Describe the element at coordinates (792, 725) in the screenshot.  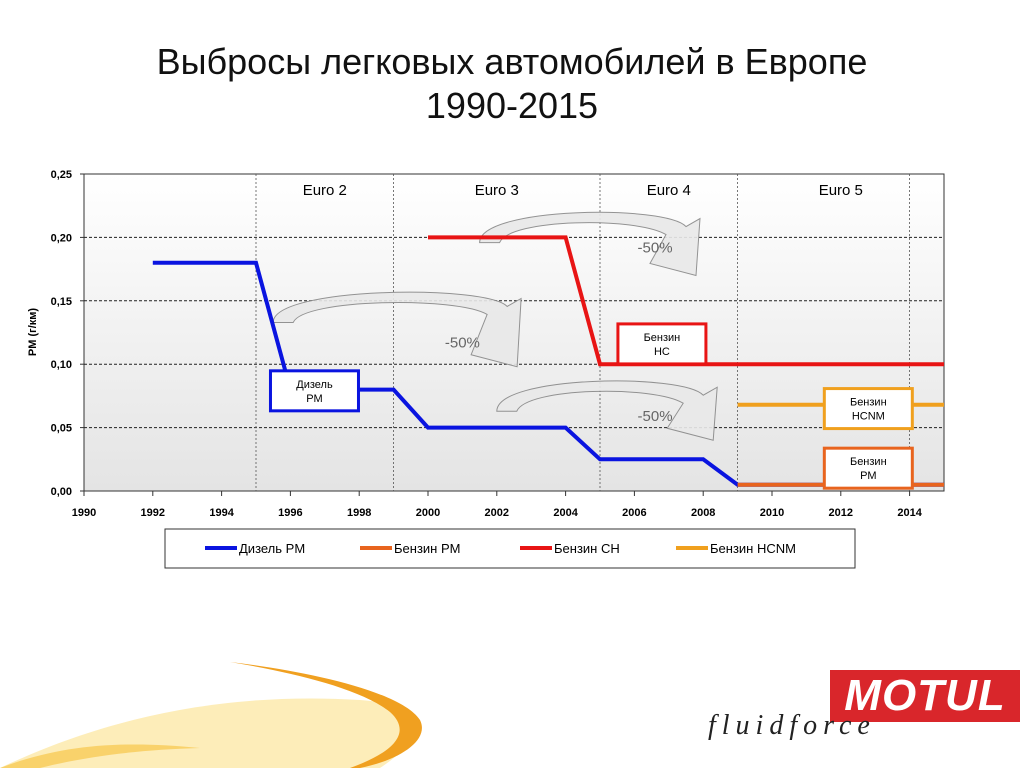
I see `brand-tagline: fluidforce` at that location.